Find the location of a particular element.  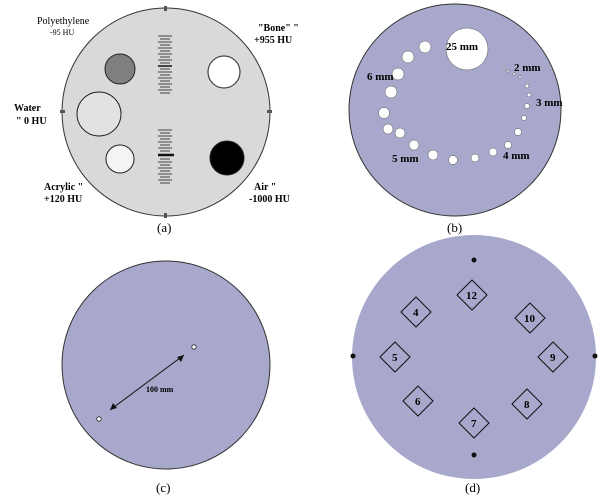

phantom-c-body is located at coordinates (166, 365).